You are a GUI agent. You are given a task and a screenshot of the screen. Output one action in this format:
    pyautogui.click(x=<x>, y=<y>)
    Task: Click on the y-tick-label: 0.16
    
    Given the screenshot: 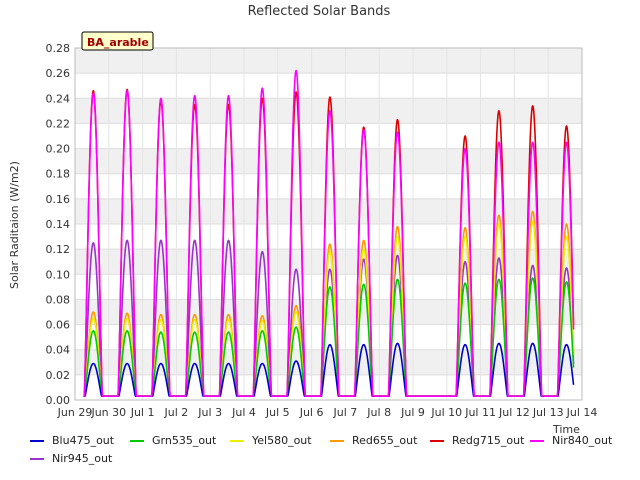 What is the action you would take?
    pyautogui.click(x=58, y=199)
    